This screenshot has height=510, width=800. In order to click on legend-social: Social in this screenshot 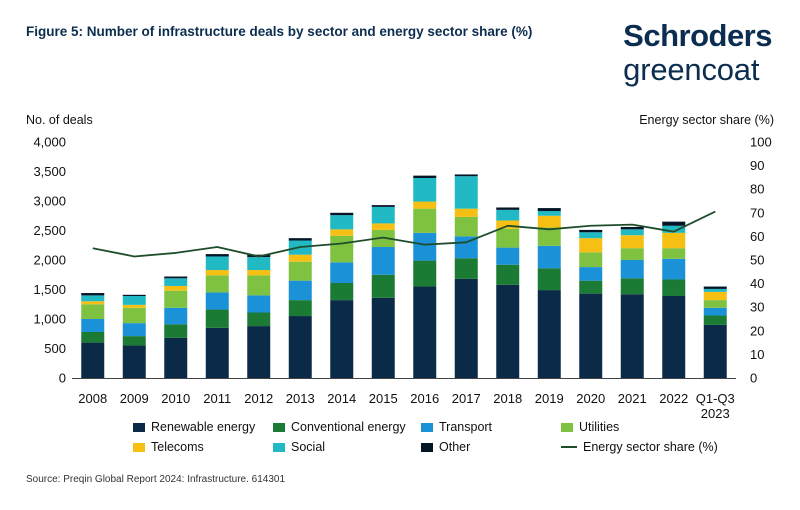, I will do `click(347, 447)`.